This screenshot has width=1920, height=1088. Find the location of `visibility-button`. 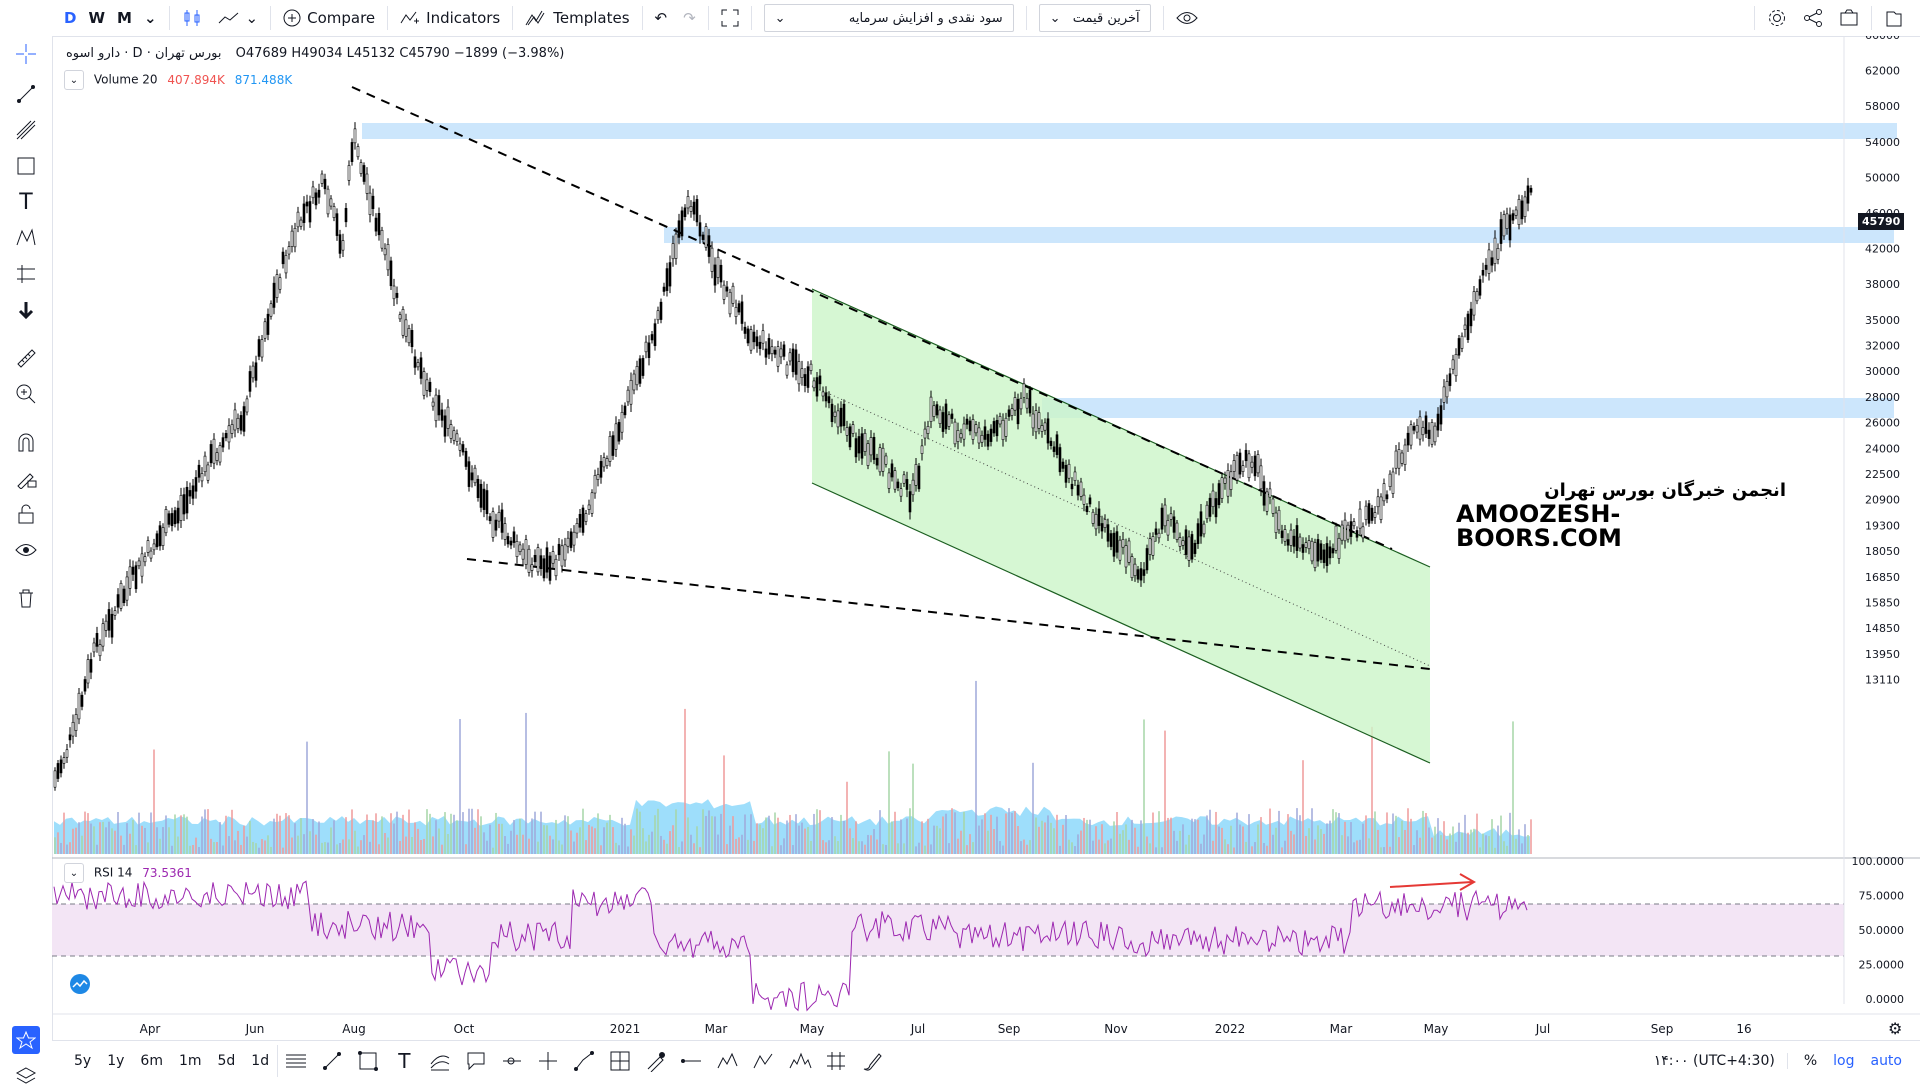

visibility-button is located at coordinates (1187, 18).